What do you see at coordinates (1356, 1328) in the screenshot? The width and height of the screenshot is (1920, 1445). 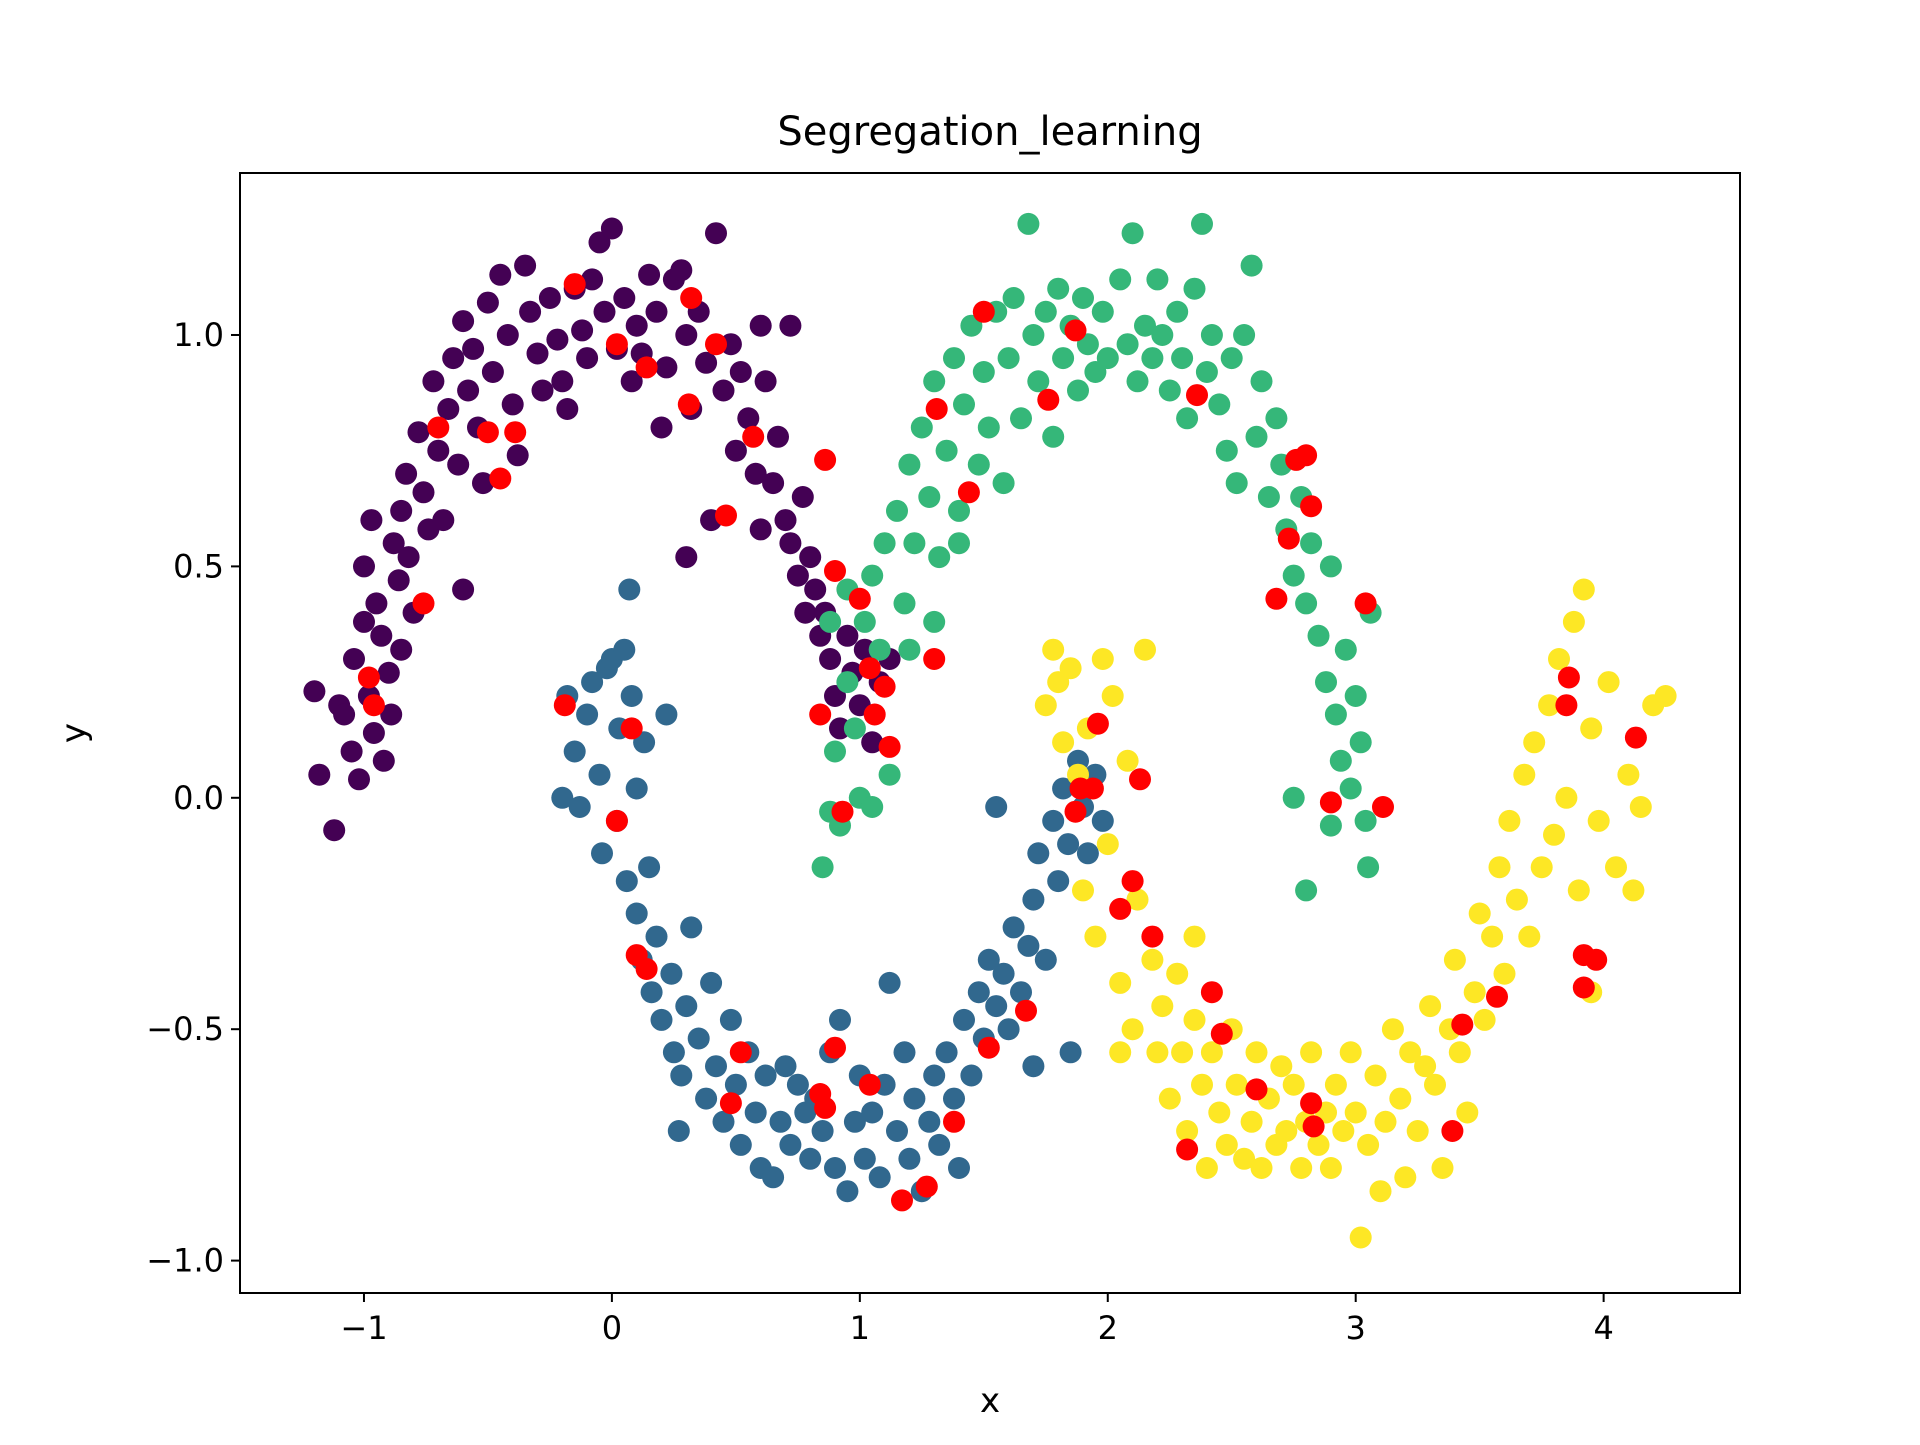 I see `x-tick-label-4: 3` at bounding box center [1356, 1328].